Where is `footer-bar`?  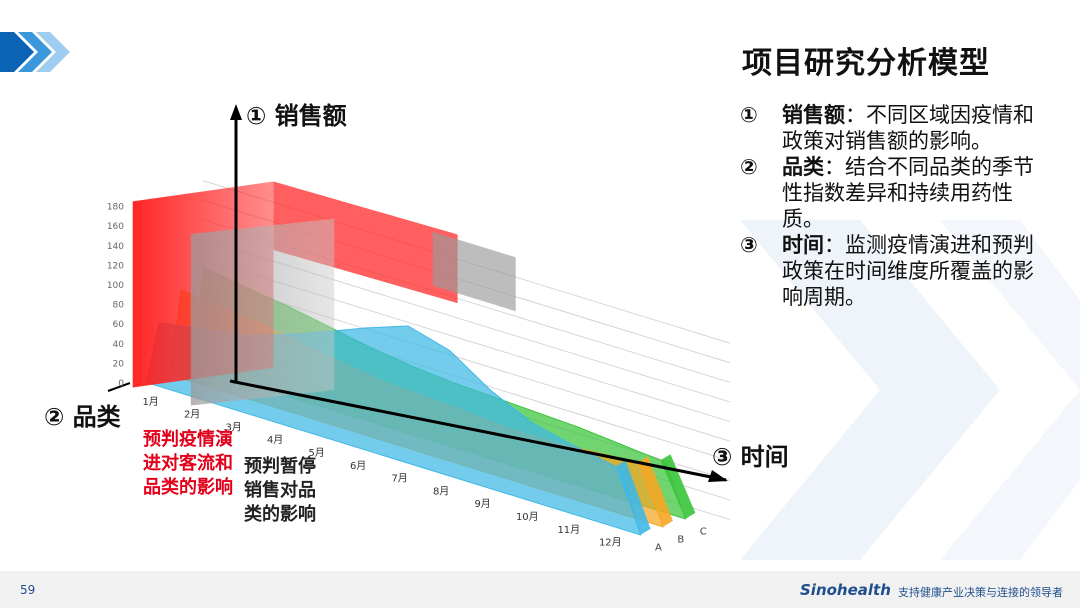
footer-bar is located at coordinates (540, 589).